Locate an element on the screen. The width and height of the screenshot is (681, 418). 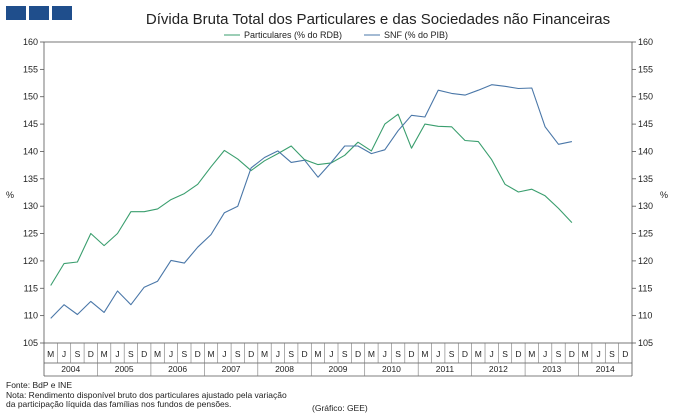
chart-credit: (Gráfico: GEE) is located at coordinates (340, 408).